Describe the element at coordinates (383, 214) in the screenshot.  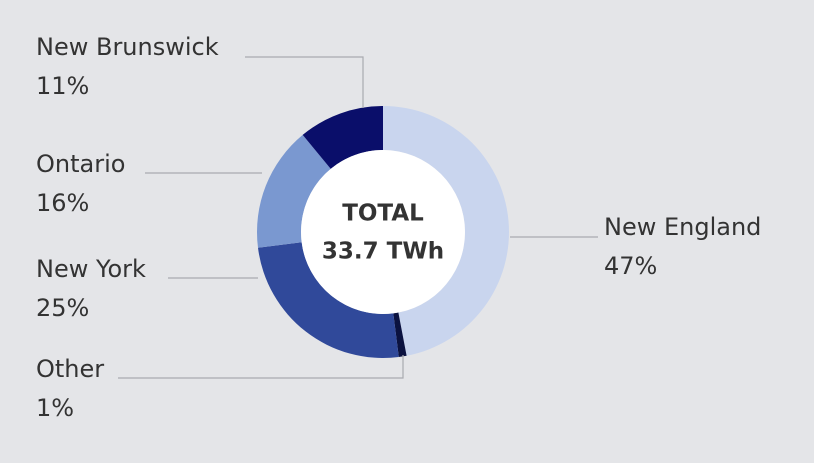
I see `center-title: TOTAL` at that location.